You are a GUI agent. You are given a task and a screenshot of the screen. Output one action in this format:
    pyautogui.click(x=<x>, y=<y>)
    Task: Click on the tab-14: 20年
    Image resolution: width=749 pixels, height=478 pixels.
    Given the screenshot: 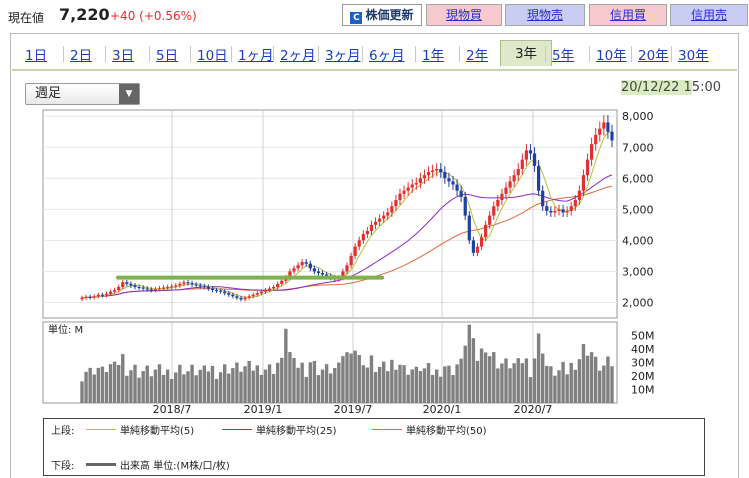 What is the action you would take?
    pyautogui.click(x=653, y=56)
    